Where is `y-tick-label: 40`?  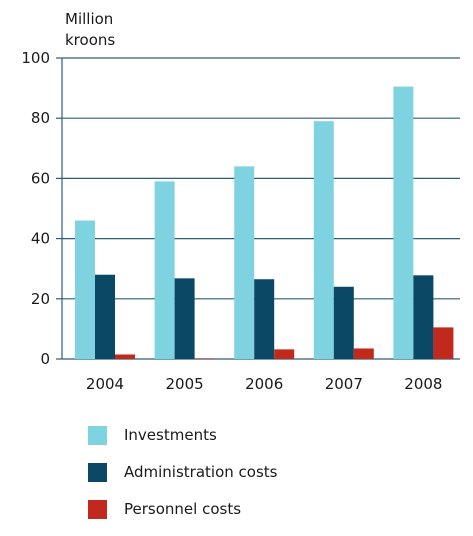 y-tick-label: 40 is located at coordinates (40, 239).